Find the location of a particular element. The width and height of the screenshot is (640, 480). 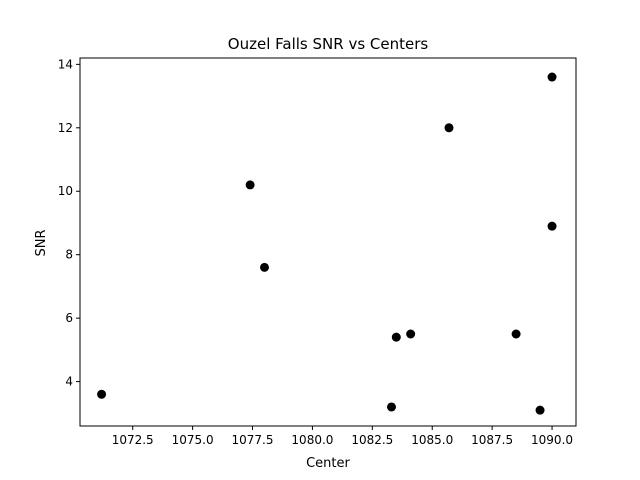

y-axis-label: SNR is located at coordinates (41, 242).